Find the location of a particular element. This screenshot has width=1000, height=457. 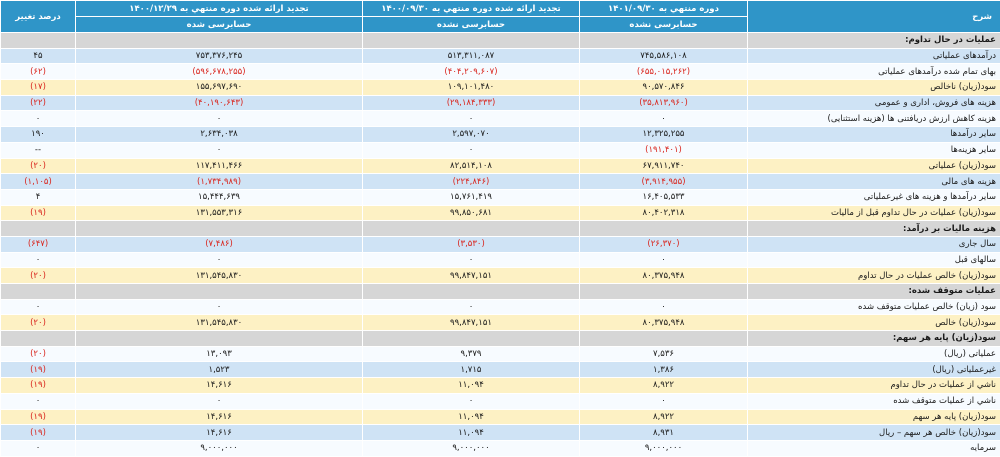

row-description: هزینه های فروش، اداری و عمومی is located at coordinates (874, 103).